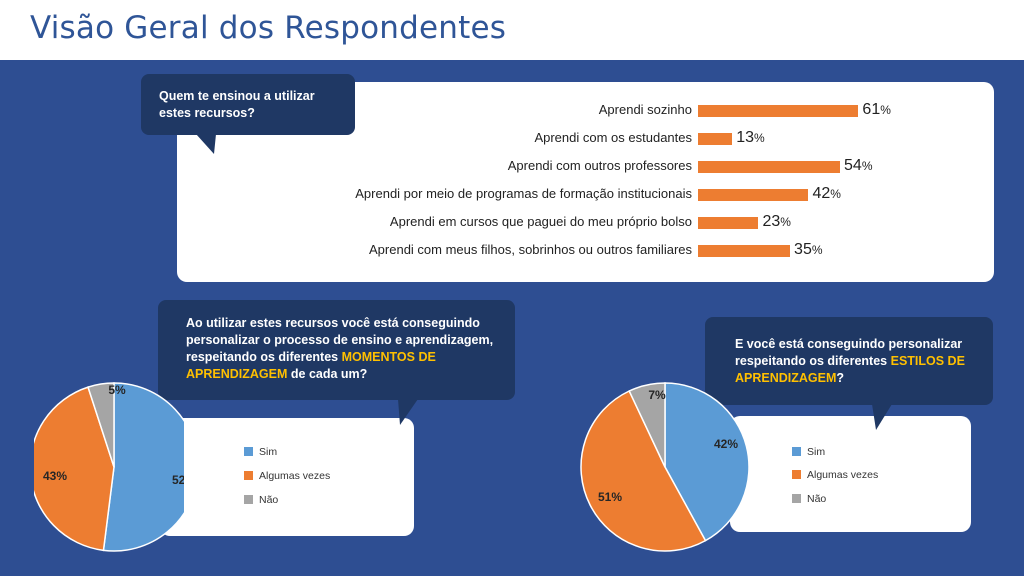  What do you see at coordinates (268, 28) in the screenshot?
I see `page-title: Visão Geral dos Respondentes` at bounding box center [268, 28].